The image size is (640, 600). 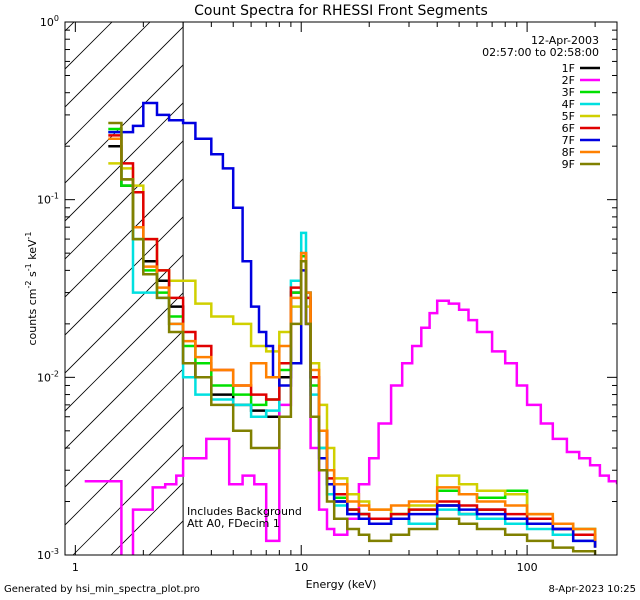 What do you see at coordinates (568, 116) in the screenshot?
I see `legend-label-5F: 5F` at bounding box center [568, 116].